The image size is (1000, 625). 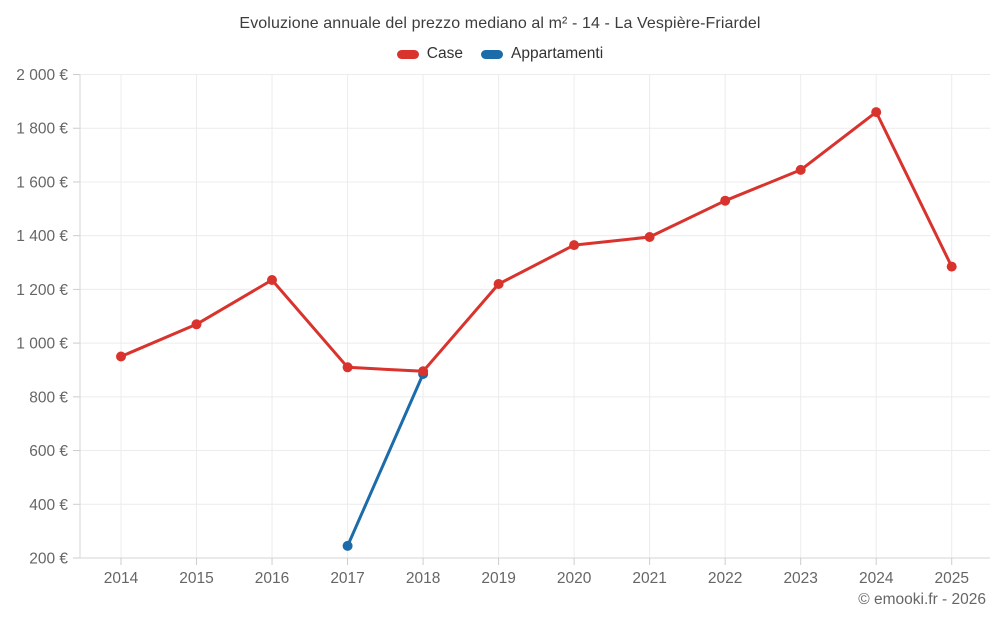 I want to click on x-tick-label: 2015, so click(x=196, y=578).